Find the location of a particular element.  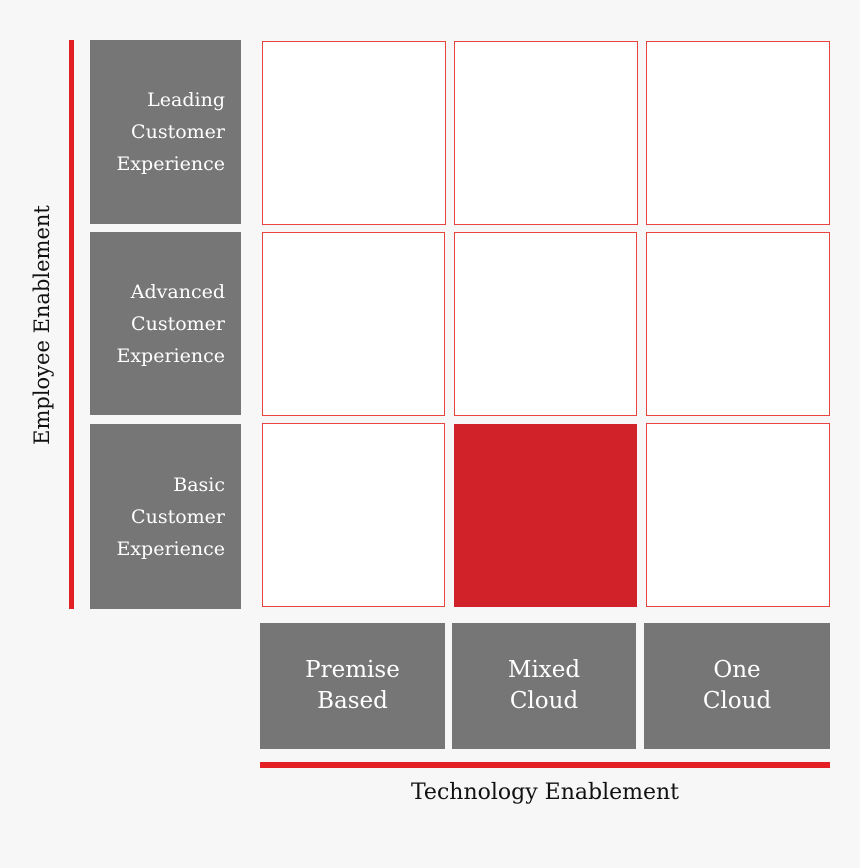

cell-advanced-premise is located at coordinates (353, 324).